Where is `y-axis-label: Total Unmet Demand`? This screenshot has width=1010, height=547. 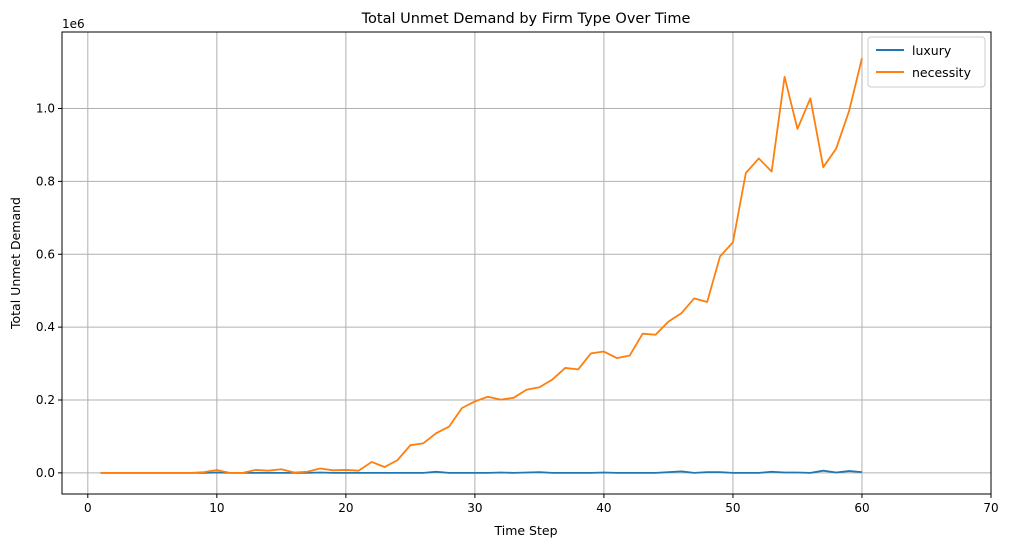
y-axis-label: Total Unmet Demand is located at coordinates (15, 263).